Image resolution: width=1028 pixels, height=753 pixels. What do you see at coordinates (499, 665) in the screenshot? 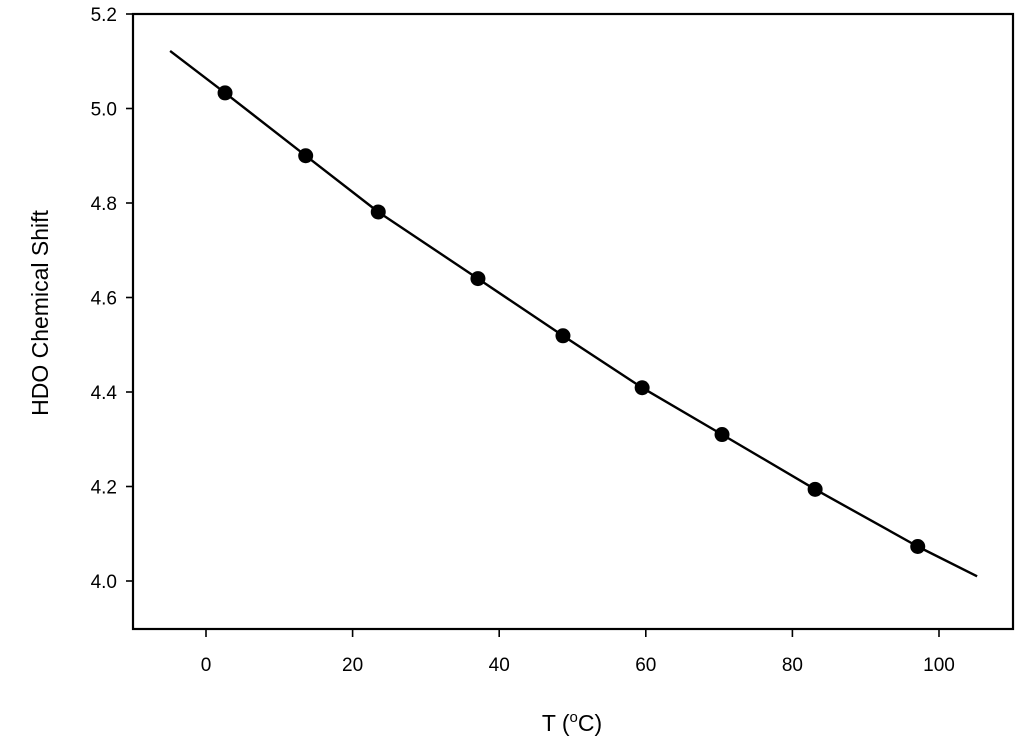
I see `x-tick-label: 40` at bounding box center [499, 665].